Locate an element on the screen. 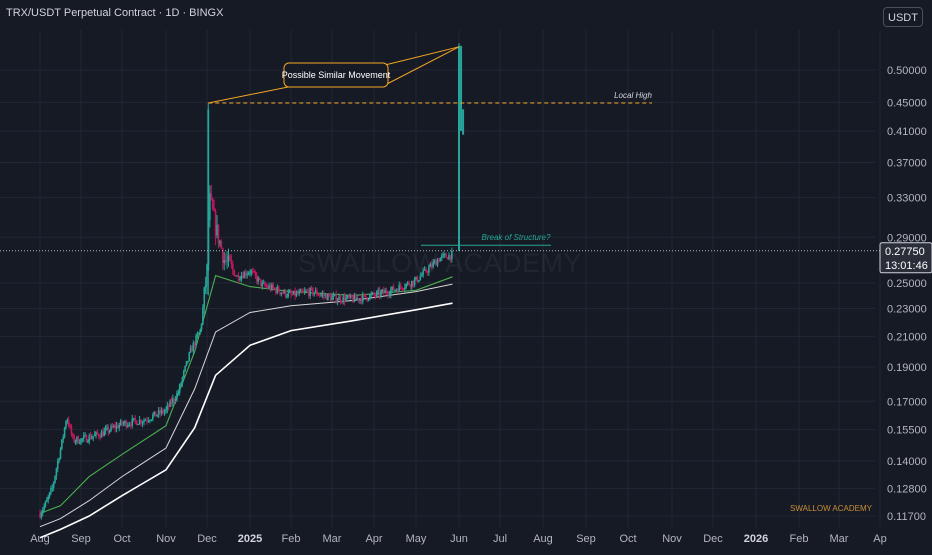  price-tick-label: 0.17000 is located at coordinates (907, 402).